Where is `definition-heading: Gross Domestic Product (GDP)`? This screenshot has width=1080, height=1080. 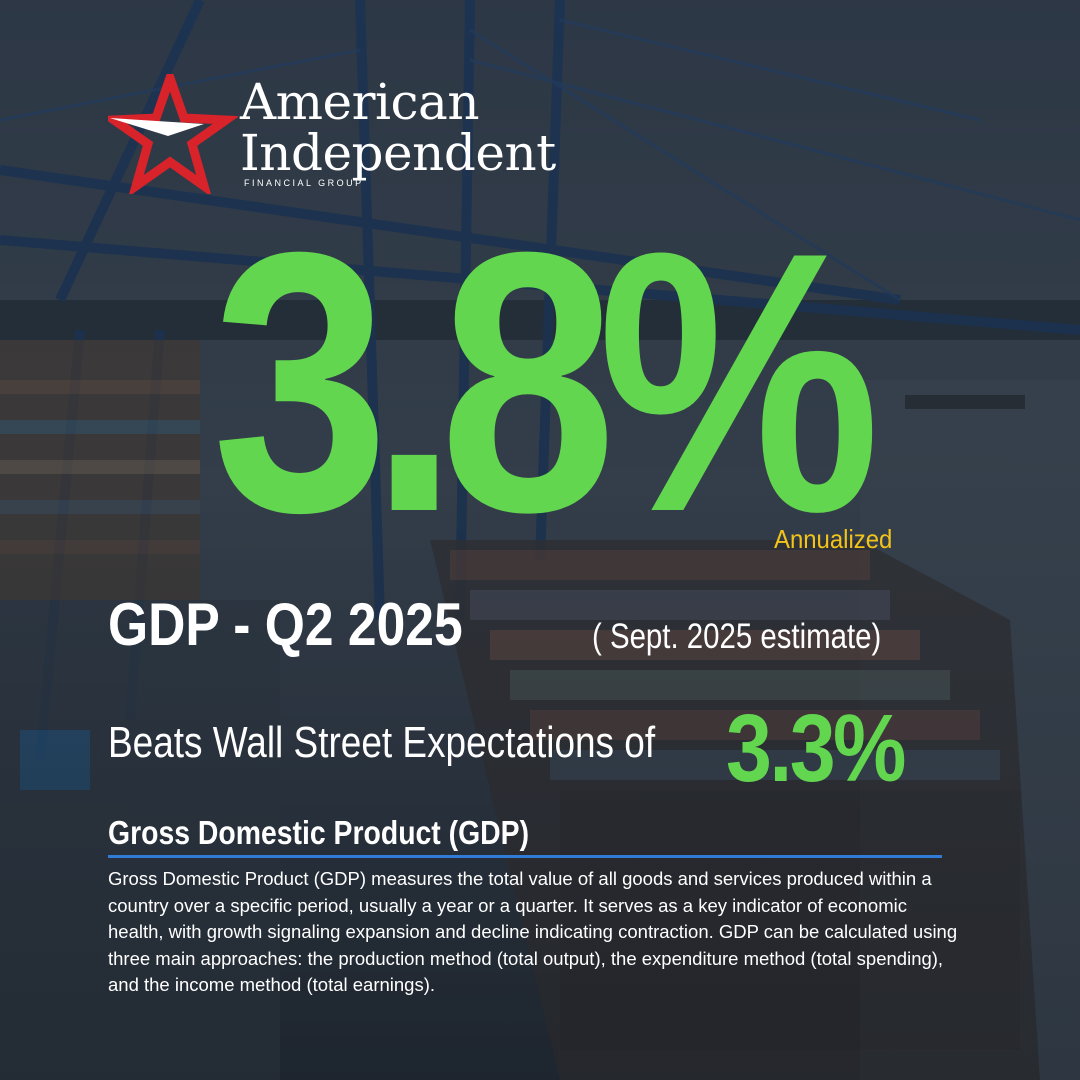 definition-heading: Gross Domestic Product (GDP) is located at coordinates (319, 832).